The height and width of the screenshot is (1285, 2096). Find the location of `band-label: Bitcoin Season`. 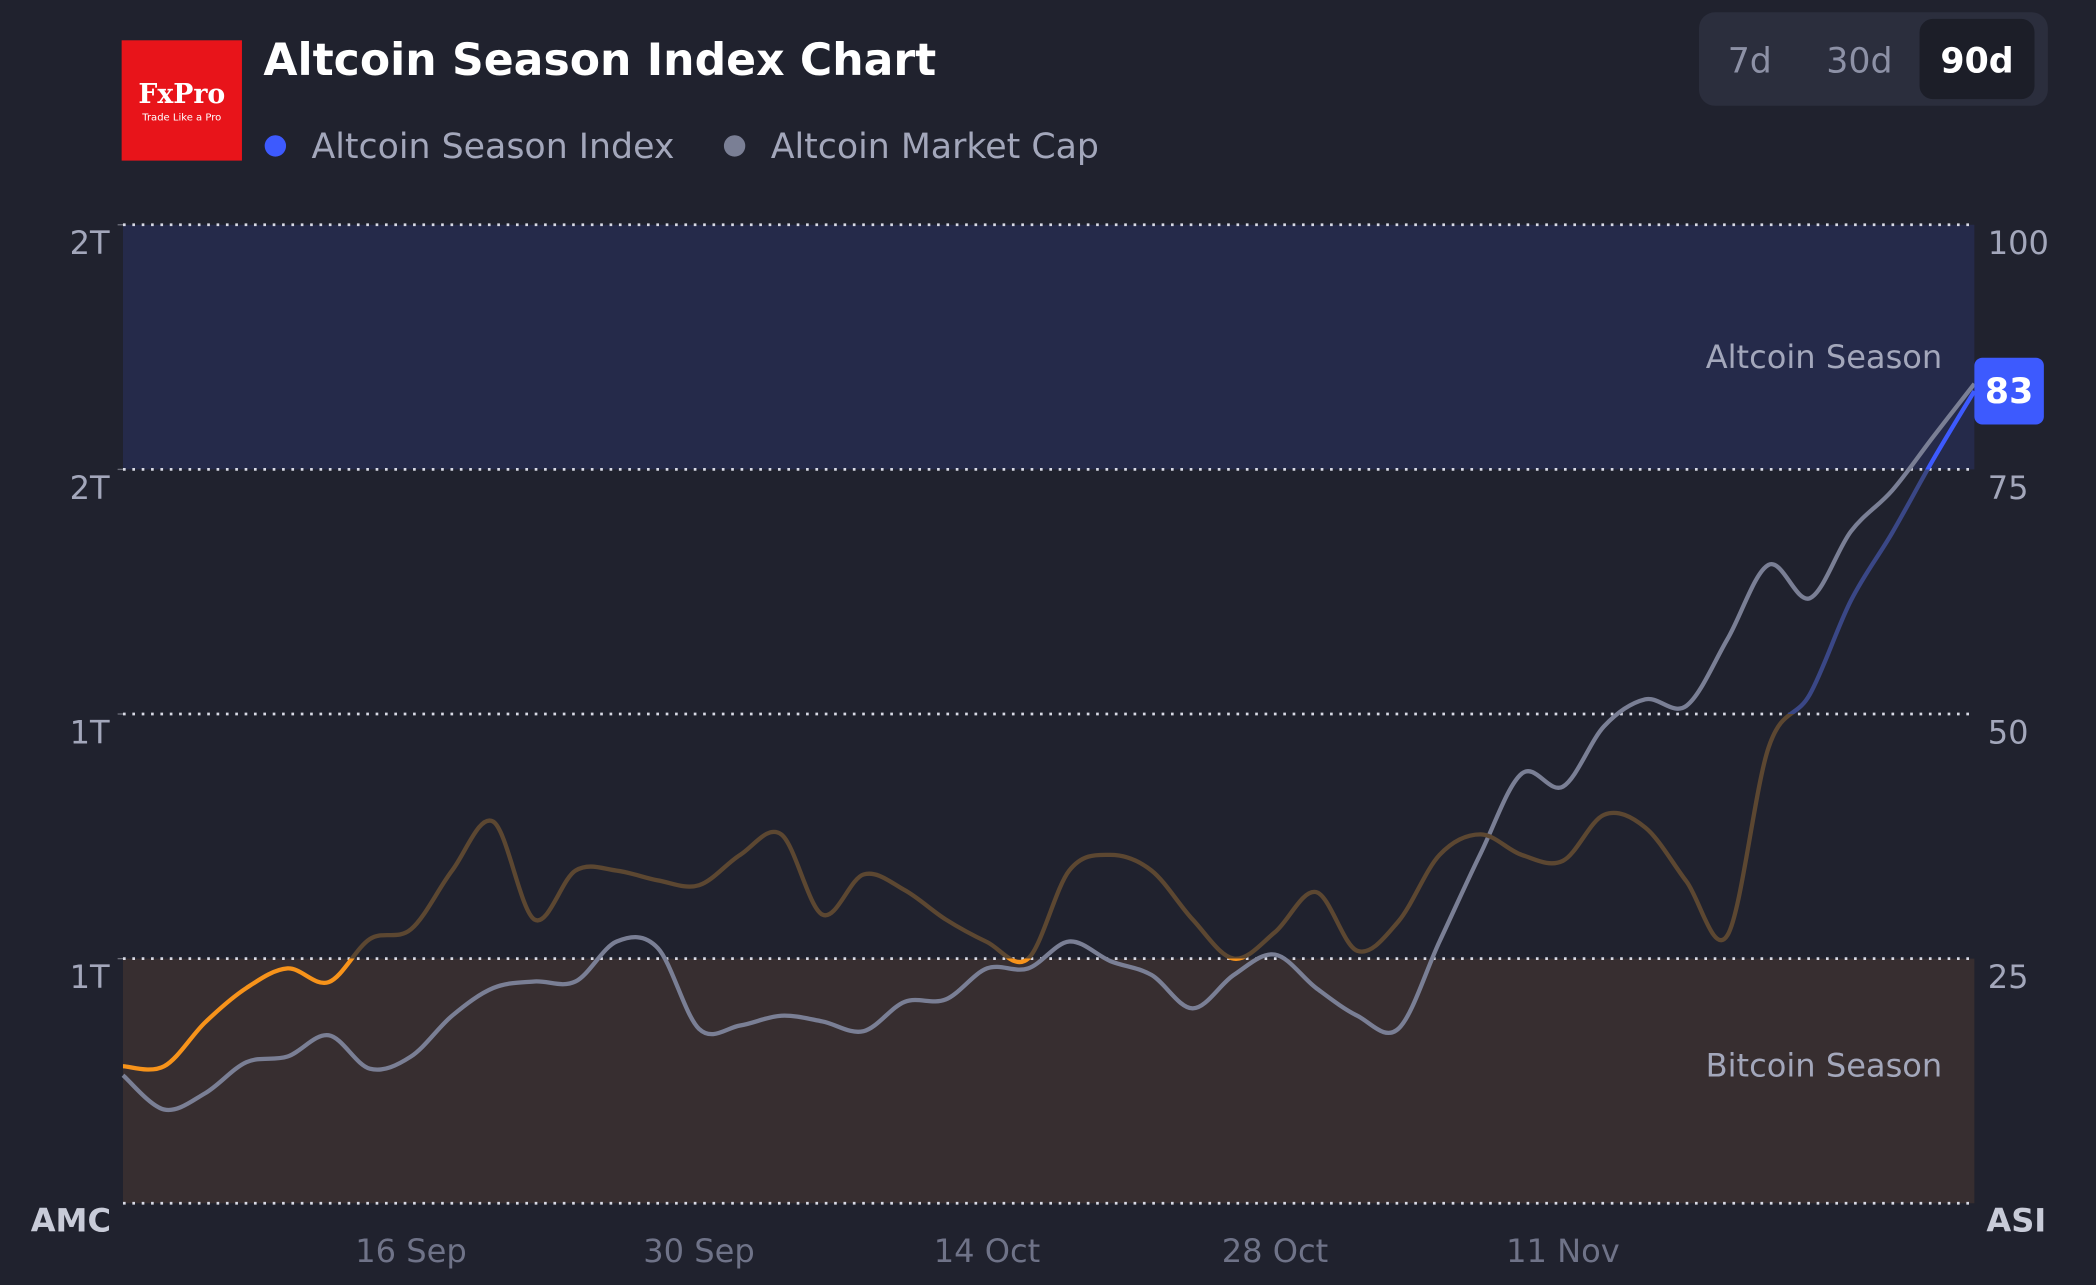

band-label: Bitcoin Season is located at coordinates (1824, 1065).